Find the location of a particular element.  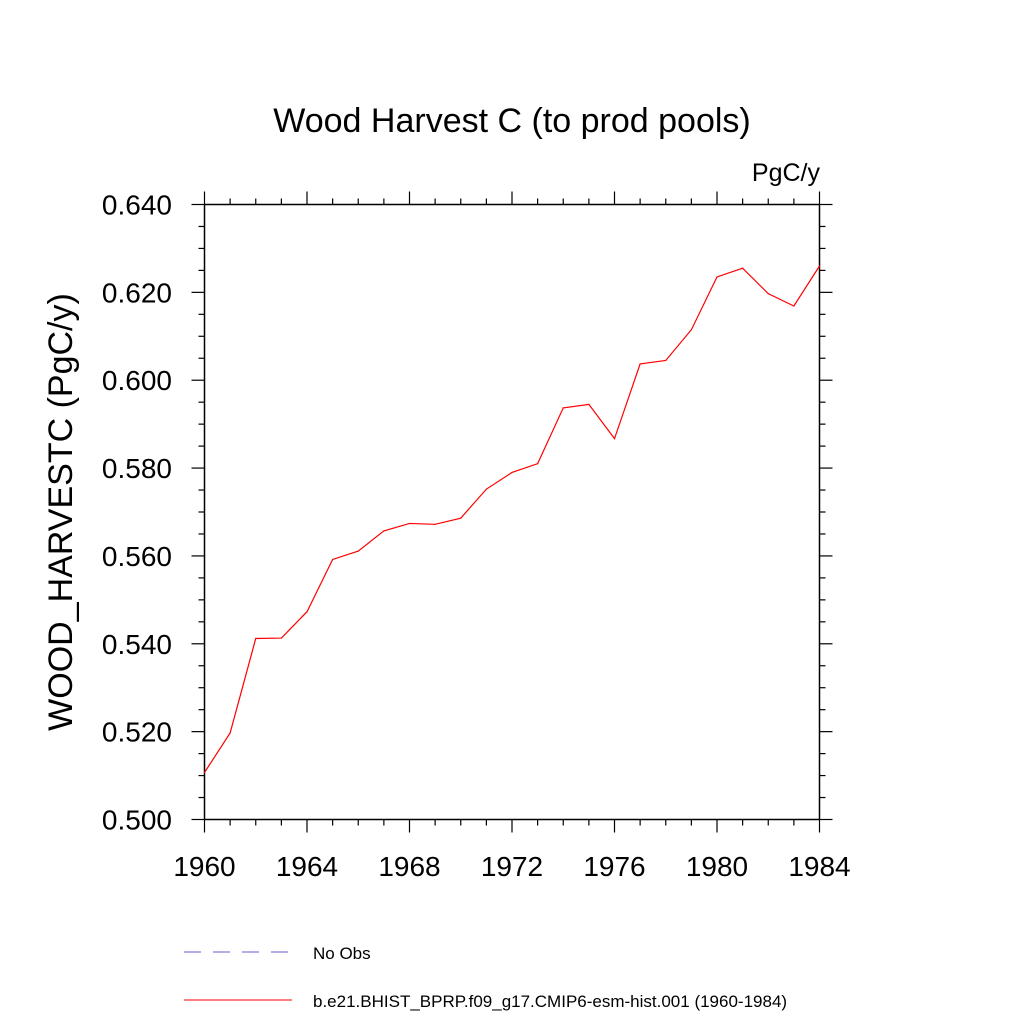

y-tick-label: 0.520 is located at coordinates (137, 732).